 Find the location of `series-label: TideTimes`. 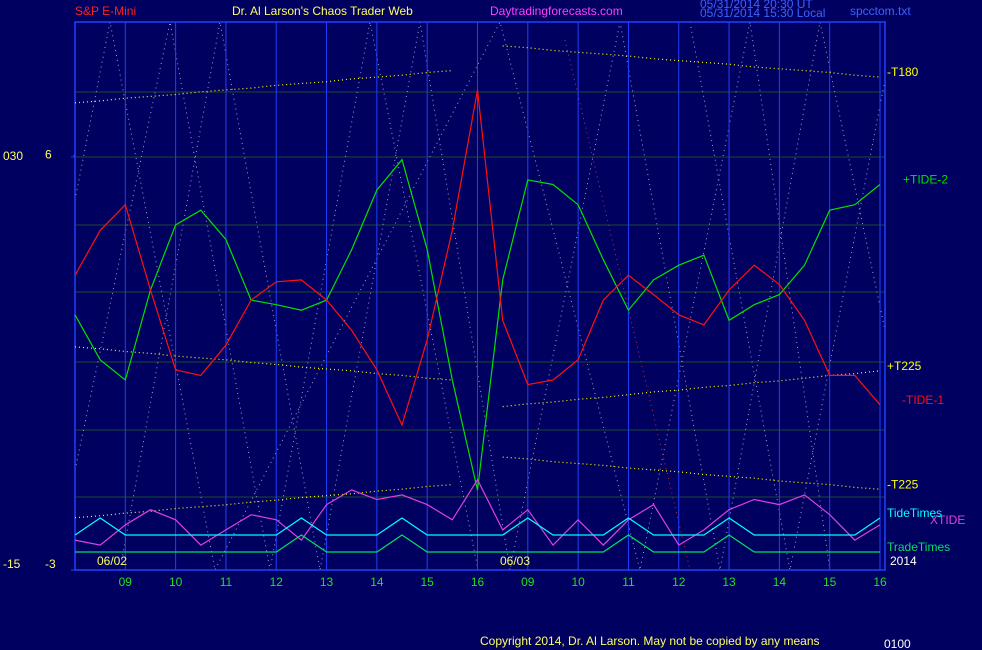

series-label: TideTimes is located at coordinates (914, 513).